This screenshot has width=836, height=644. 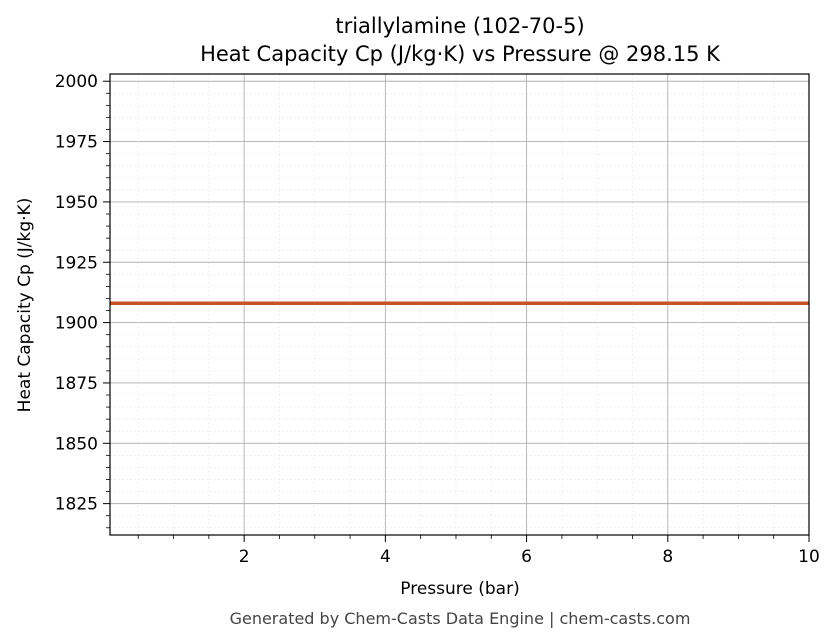 What do you see at coordinates (459, 26) in the screenshot?
I see `chart-title: triallylamine (102-70-5)` at bounding box center [459, 26].